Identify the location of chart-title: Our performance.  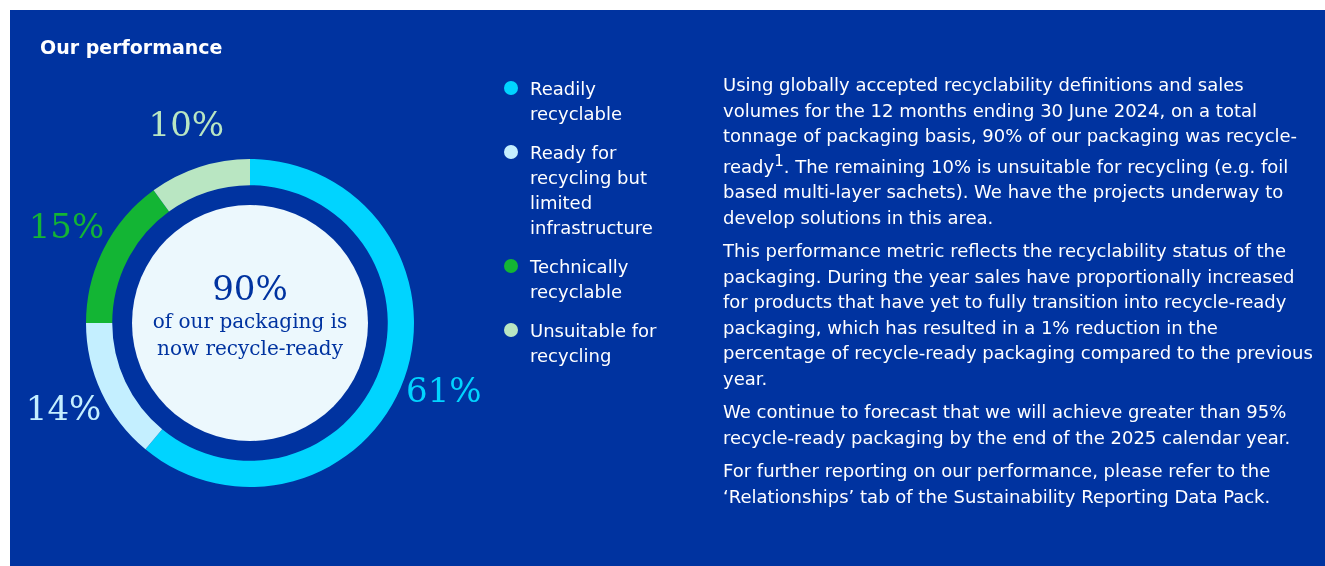
(131, 47).